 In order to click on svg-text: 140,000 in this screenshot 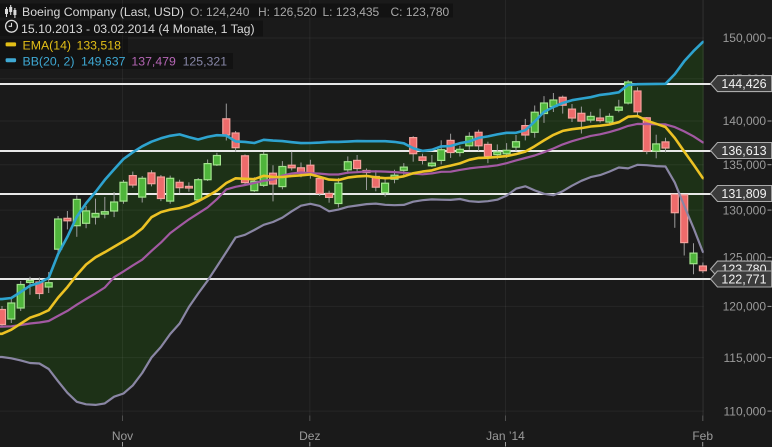, I will do `click(745, 121)`.